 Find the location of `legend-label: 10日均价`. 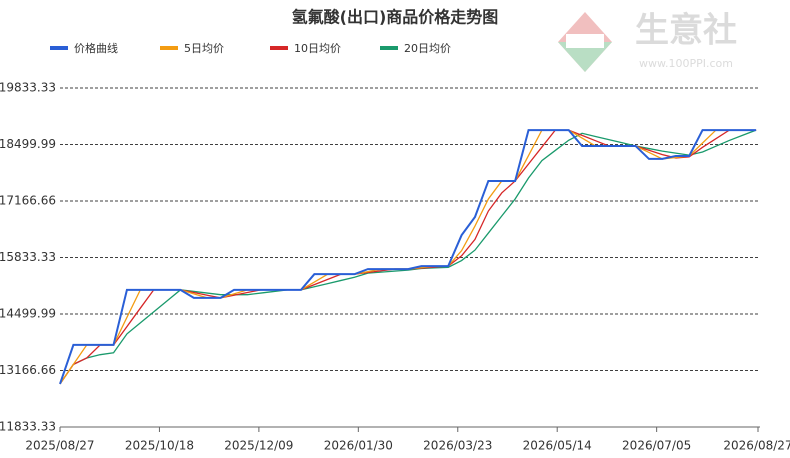

legend-label: 10日均价 is located at coordinates (317, 48).